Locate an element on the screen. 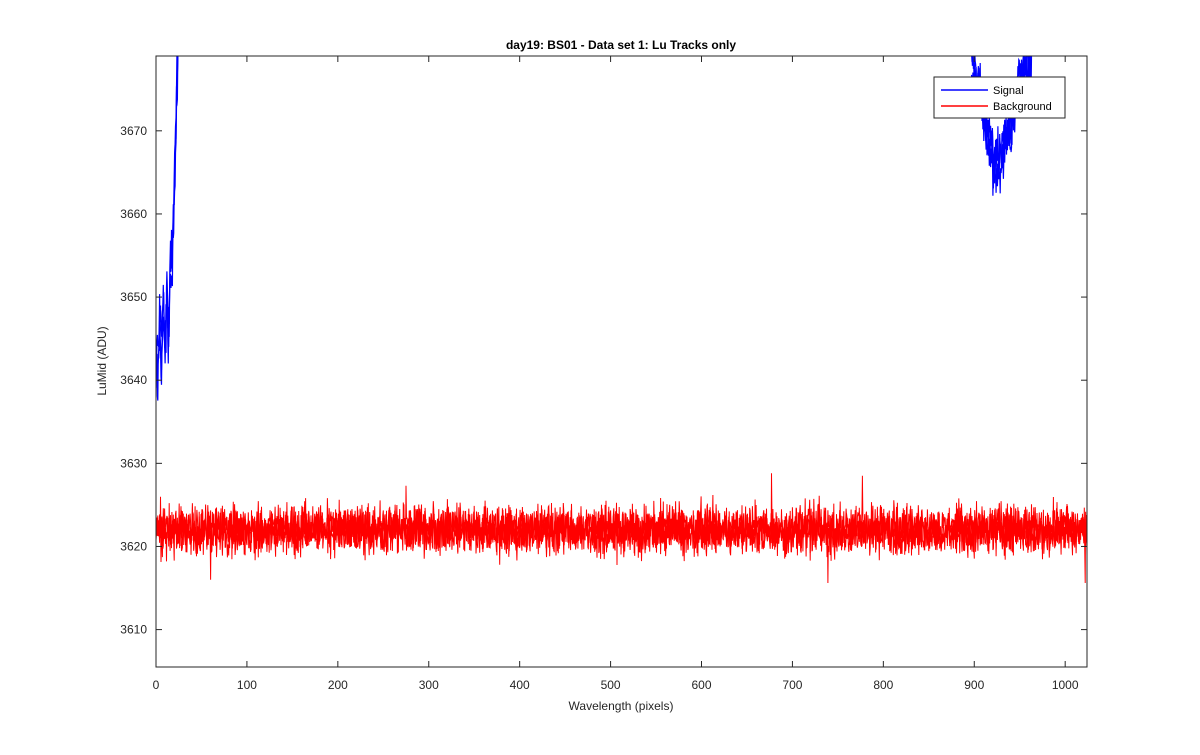 The width and height of the screenshot is (1200, 755). signal-trace is located at coordinates (167, 213).